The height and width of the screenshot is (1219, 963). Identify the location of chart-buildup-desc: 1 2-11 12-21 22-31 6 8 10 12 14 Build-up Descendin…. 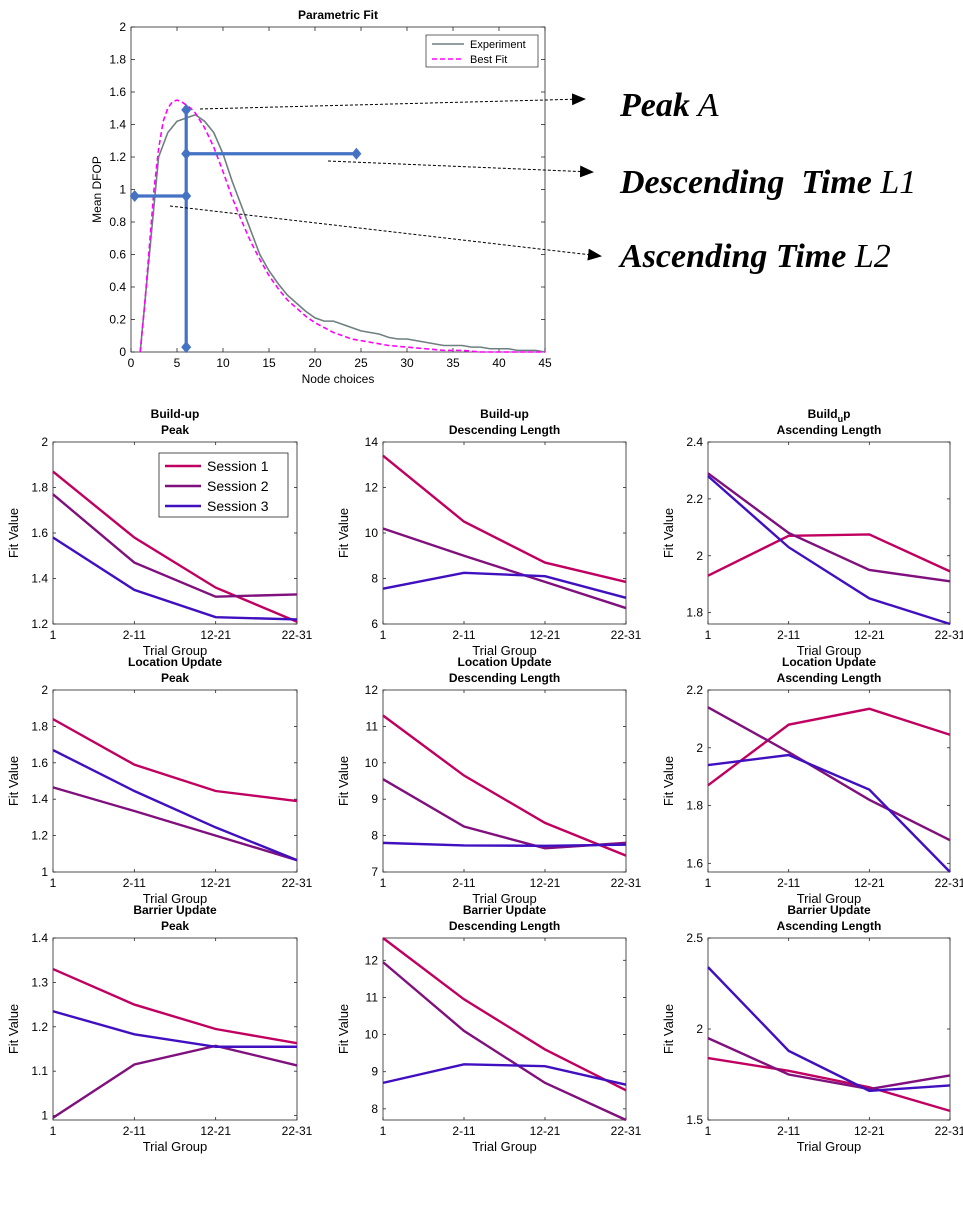
(489, 532).